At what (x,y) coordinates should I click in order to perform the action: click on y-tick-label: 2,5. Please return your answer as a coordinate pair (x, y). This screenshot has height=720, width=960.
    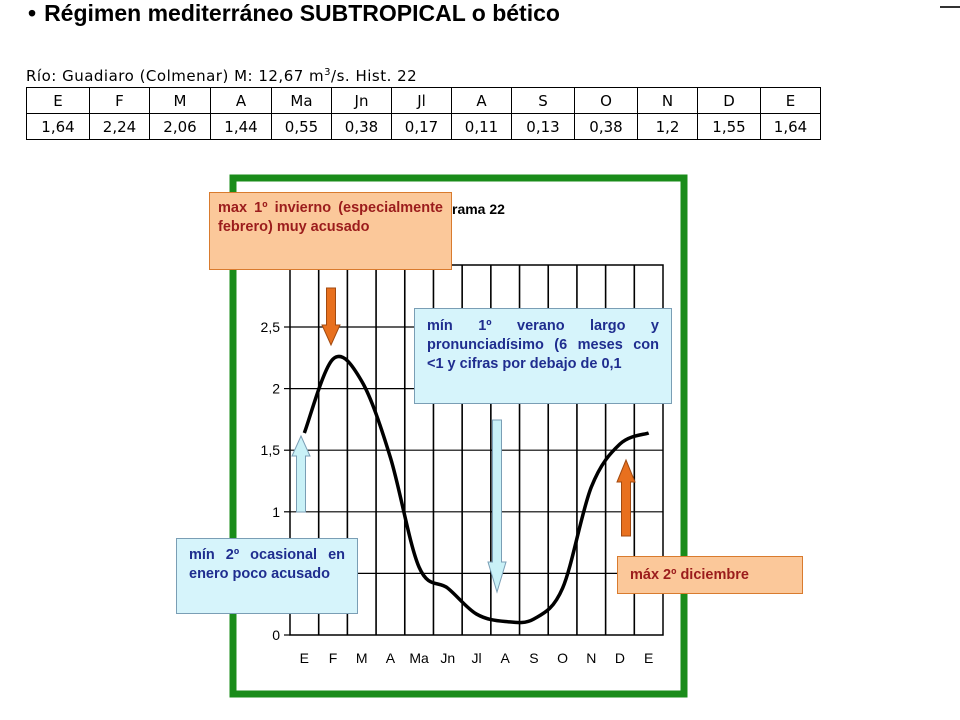
    Looking at the image, I should click on (271, 327).